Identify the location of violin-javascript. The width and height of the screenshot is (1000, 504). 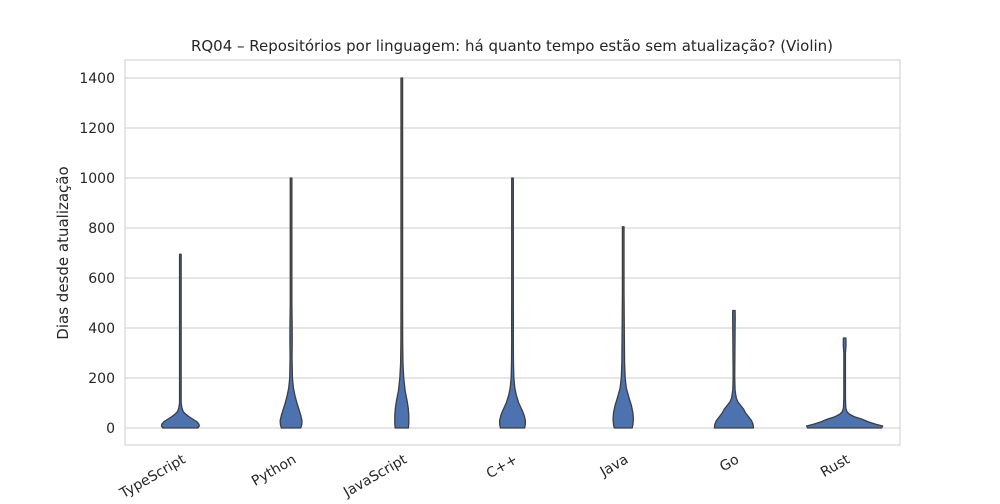
(402, 253).